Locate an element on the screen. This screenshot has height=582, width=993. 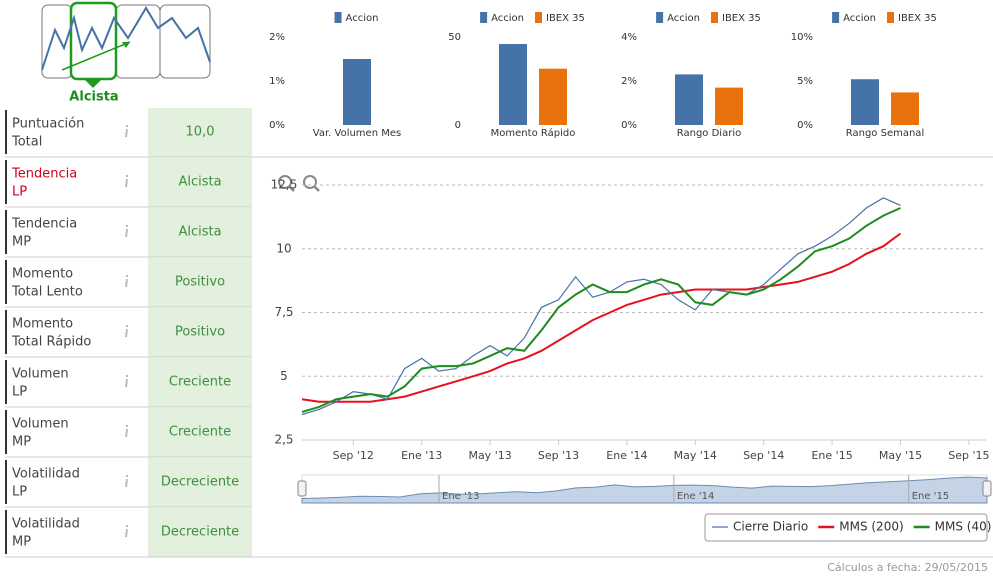
icon-frame-active is located at coordinates (93, 41).